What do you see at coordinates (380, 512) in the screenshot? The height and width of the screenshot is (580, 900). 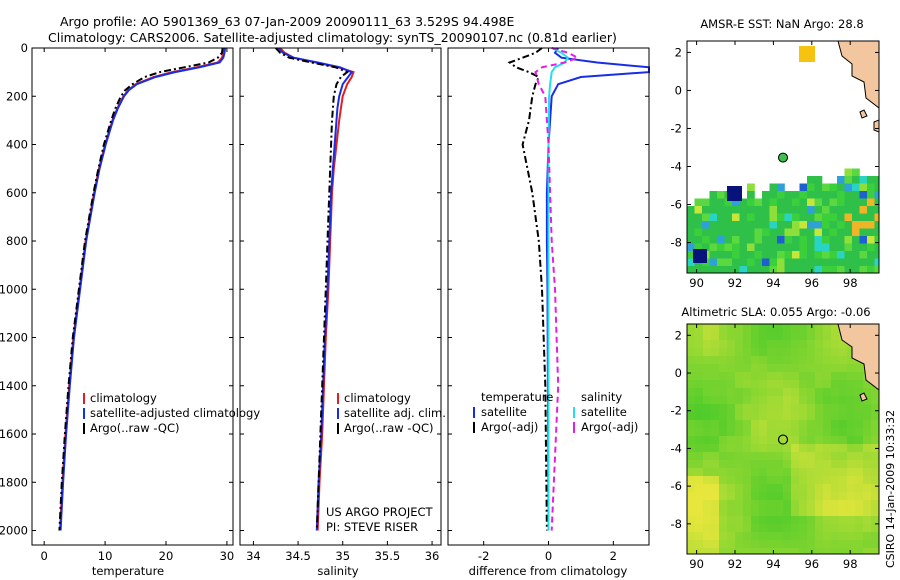 I see `project-credit: US ARGO PROJECT` at bounding box center [380, 512].